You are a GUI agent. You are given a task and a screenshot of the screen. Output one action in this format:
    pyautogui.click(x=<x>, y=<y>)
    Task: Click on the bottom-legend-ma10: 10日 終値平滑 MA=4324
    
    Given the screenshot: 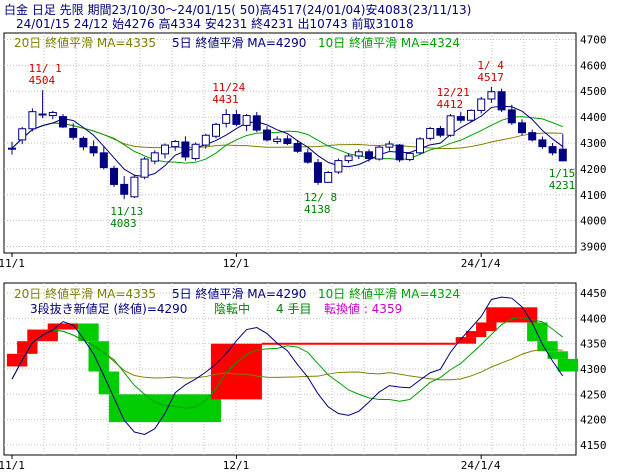 What is the action you would take?
    pyautogui.click(x=389, y=293)
    